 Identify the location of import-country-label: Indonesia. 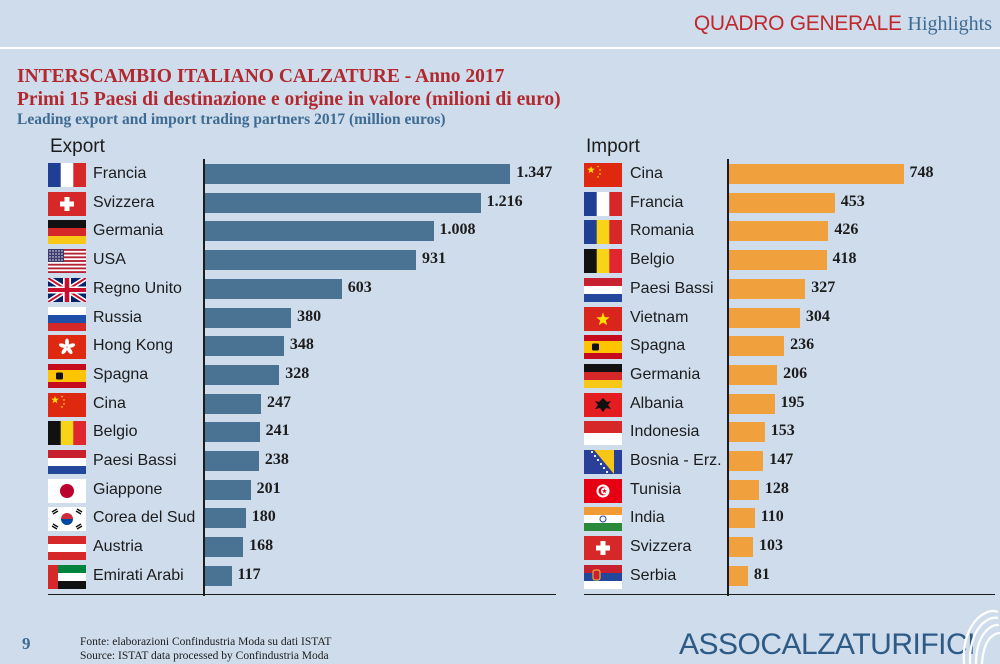
(665, 432).